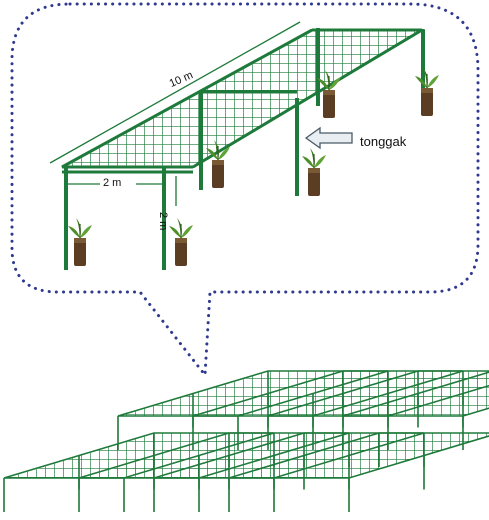 The height and width of the screenshot is (520, 489). What do you see at coordinates (175, 92) in the screenshot?
I see `length-dimension-line` at bounding box center [175, 92].